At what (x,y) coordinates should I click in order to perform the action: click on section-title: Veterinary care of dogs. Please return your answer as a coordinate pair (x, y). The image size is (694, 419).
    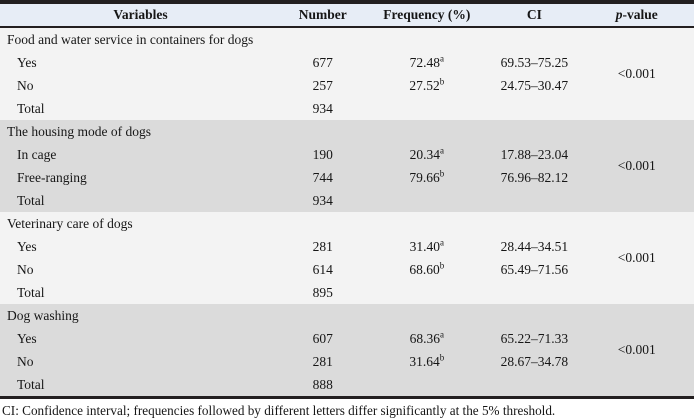
    Looking at the image, I should click on (70, 223).